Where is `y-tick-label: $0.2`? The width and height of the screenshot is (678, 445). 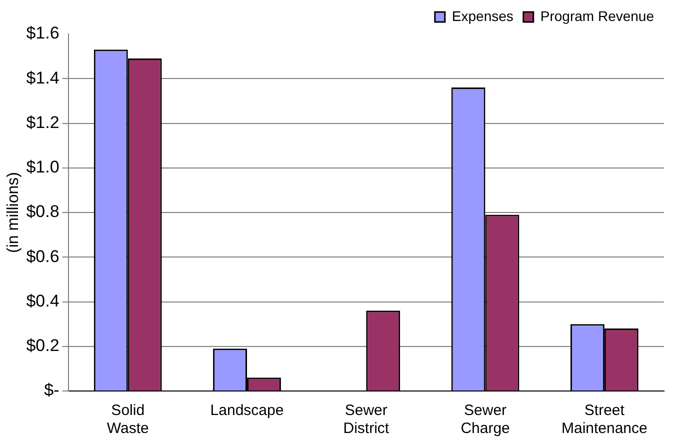 y-tick-label: $0.2 is located at coordinates (43, 346).